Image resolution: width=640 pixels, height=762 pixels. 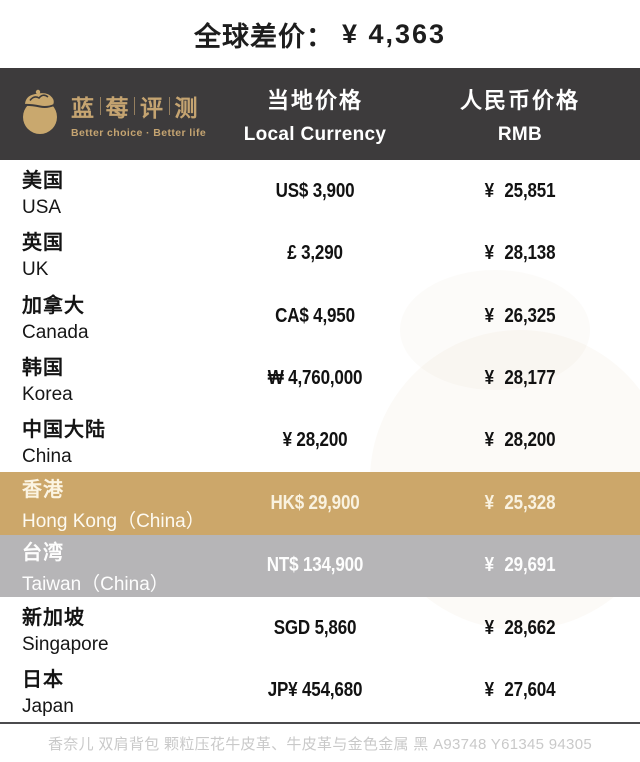 I want to click on local-price: ¥ 28,200, so click(x=315, y=440).